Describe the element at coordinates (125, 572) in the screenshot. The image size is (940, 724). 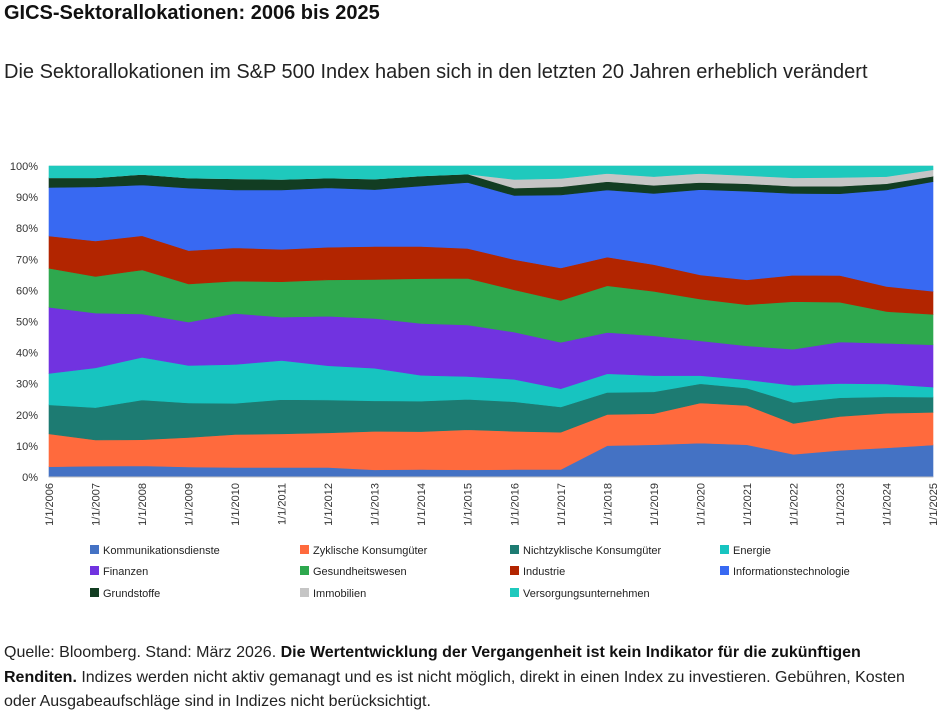
I see `legend-label: Finanzen` at that location.